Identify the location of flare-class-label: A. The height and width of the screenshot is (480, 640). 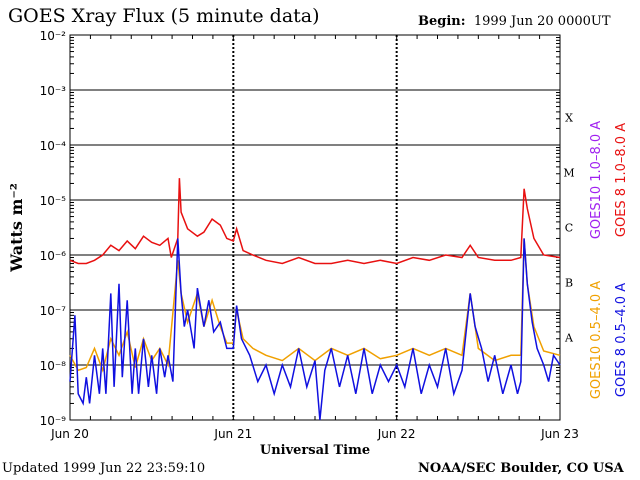
(569, 338).